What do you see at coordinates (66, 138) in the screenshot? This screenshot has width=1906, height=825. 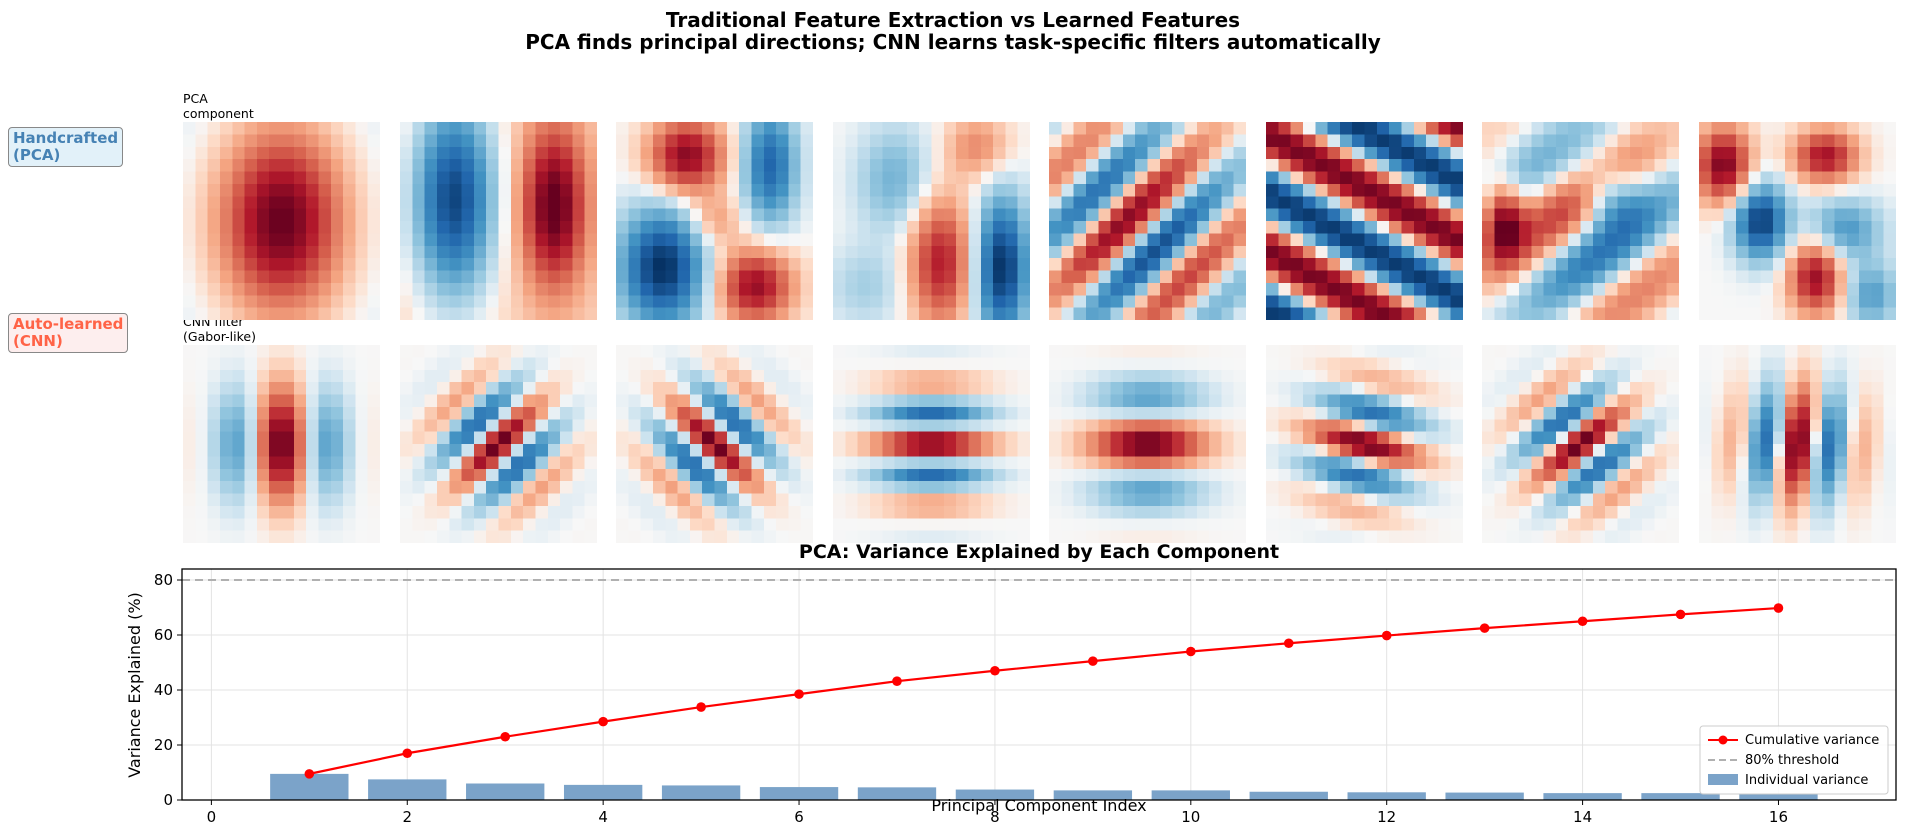 I see `row-label-pca-line1: Handcrafted` at bounding box center [66, 138].